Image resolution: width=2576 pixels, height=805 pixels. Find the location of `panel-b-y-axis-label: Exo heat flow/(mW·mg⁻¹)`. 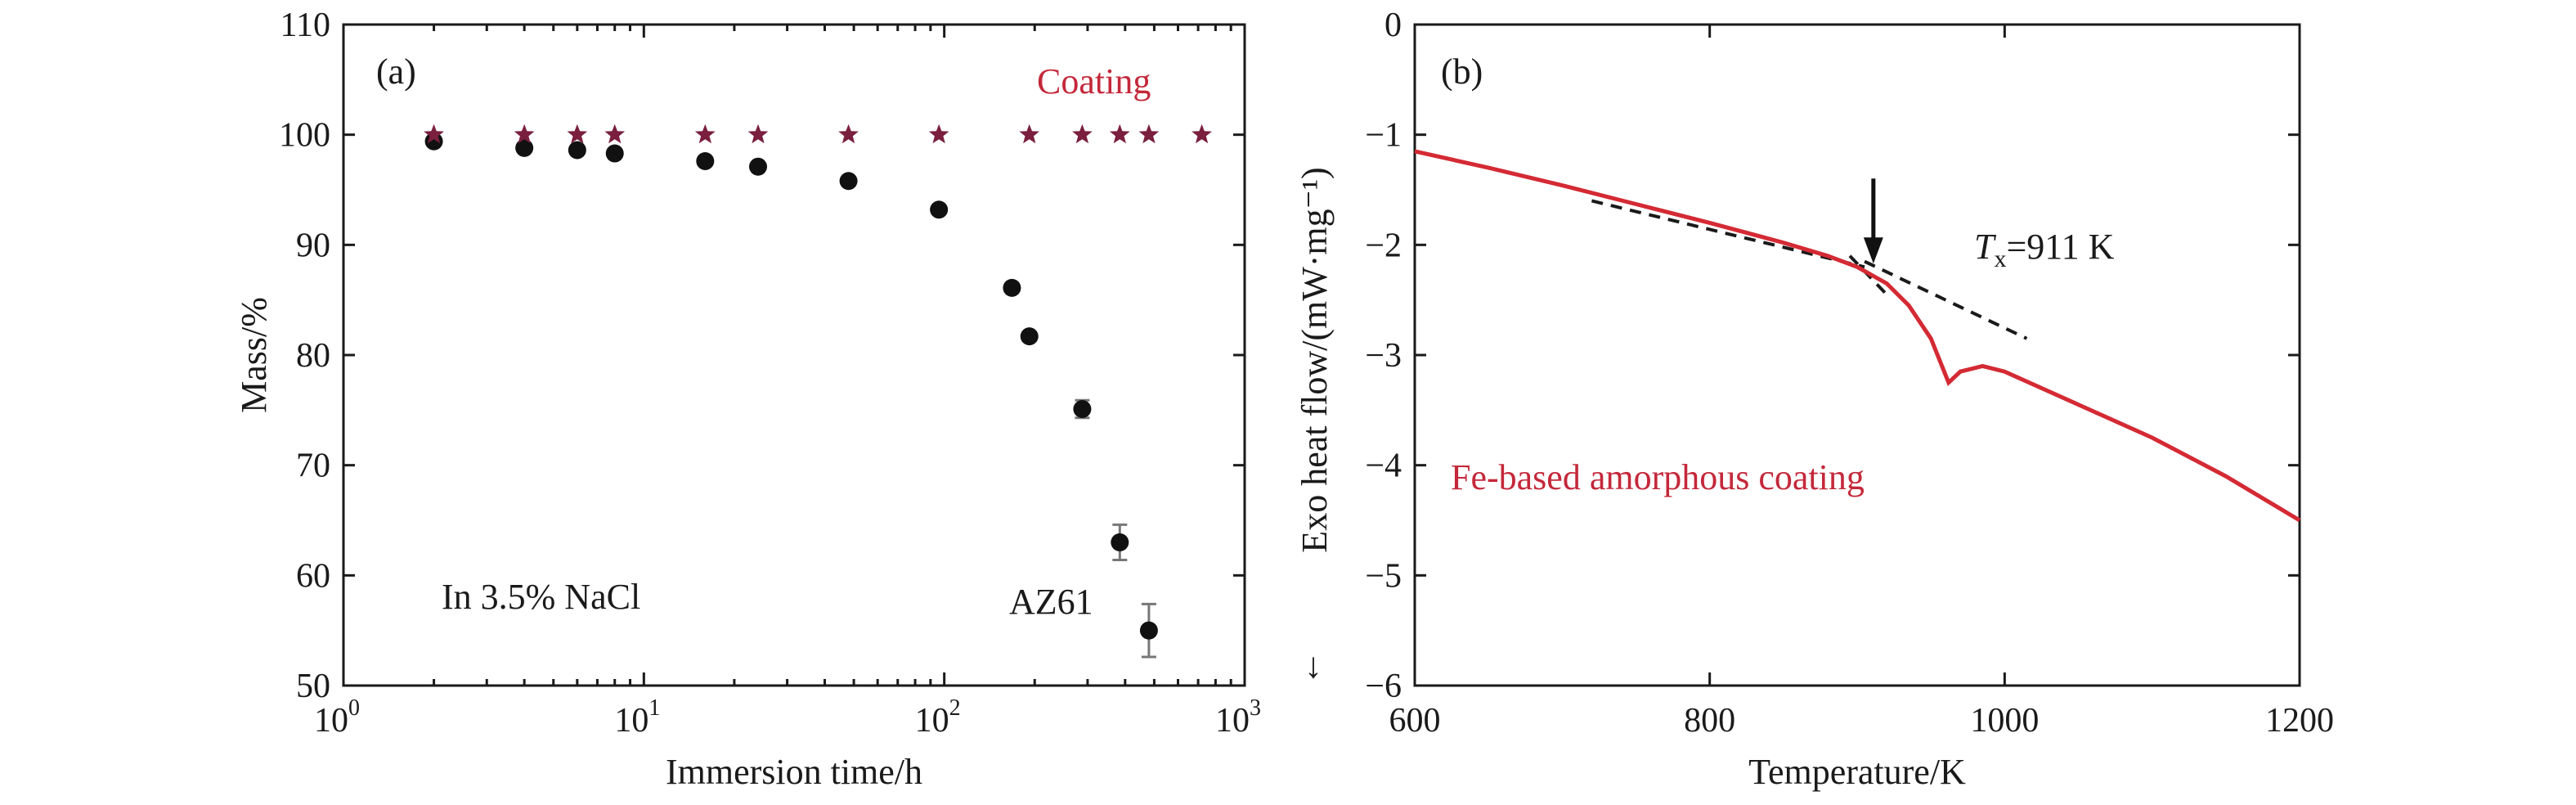

panel-b-y-axis-label: Exo heat flow/(mW·mg⁻¹) is located at coordinates (1315, 359).